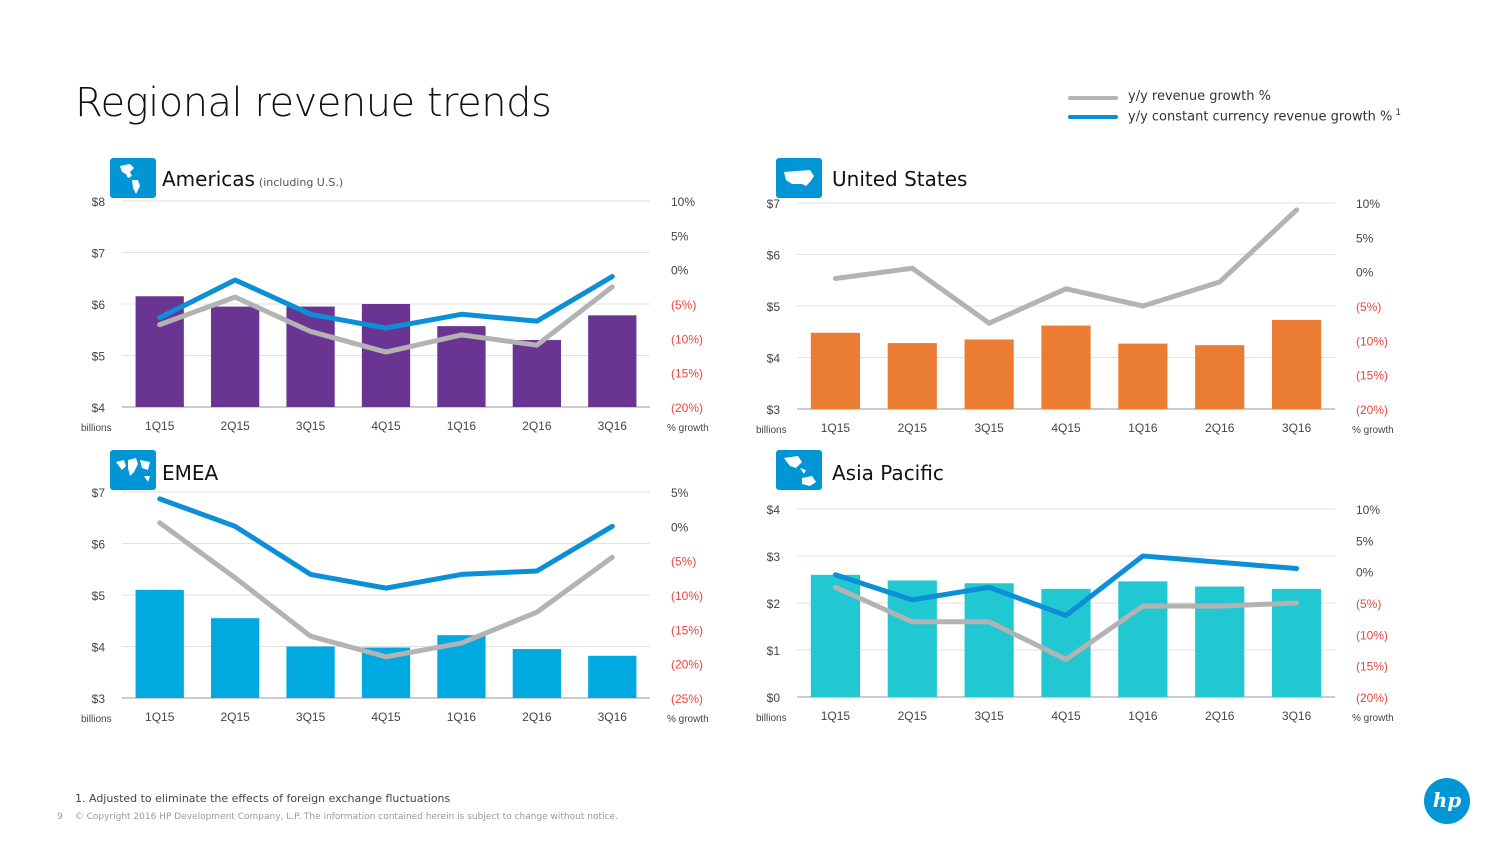 The width and height of the screenshot is (1500, 844). I want to click on bar-2Q15, so click(235, 658).